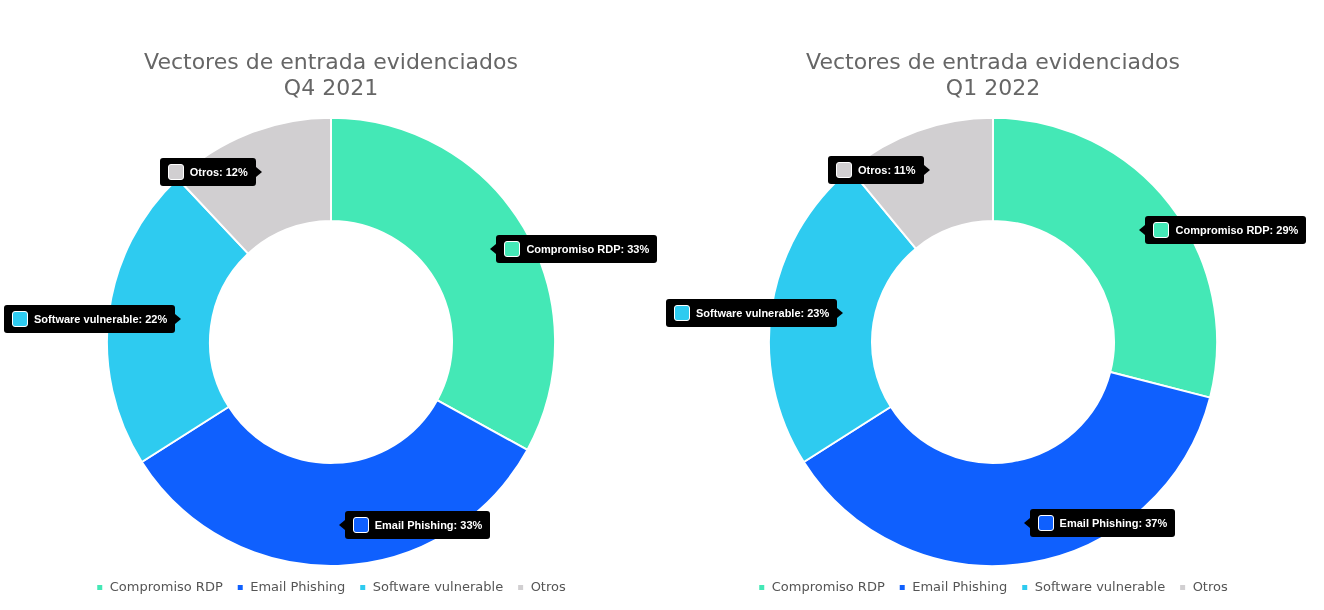 The height and width of the screenshot is (610, 1324). I want to click on data-label: Compromiso RDP: 29%, so click(1237, 229).